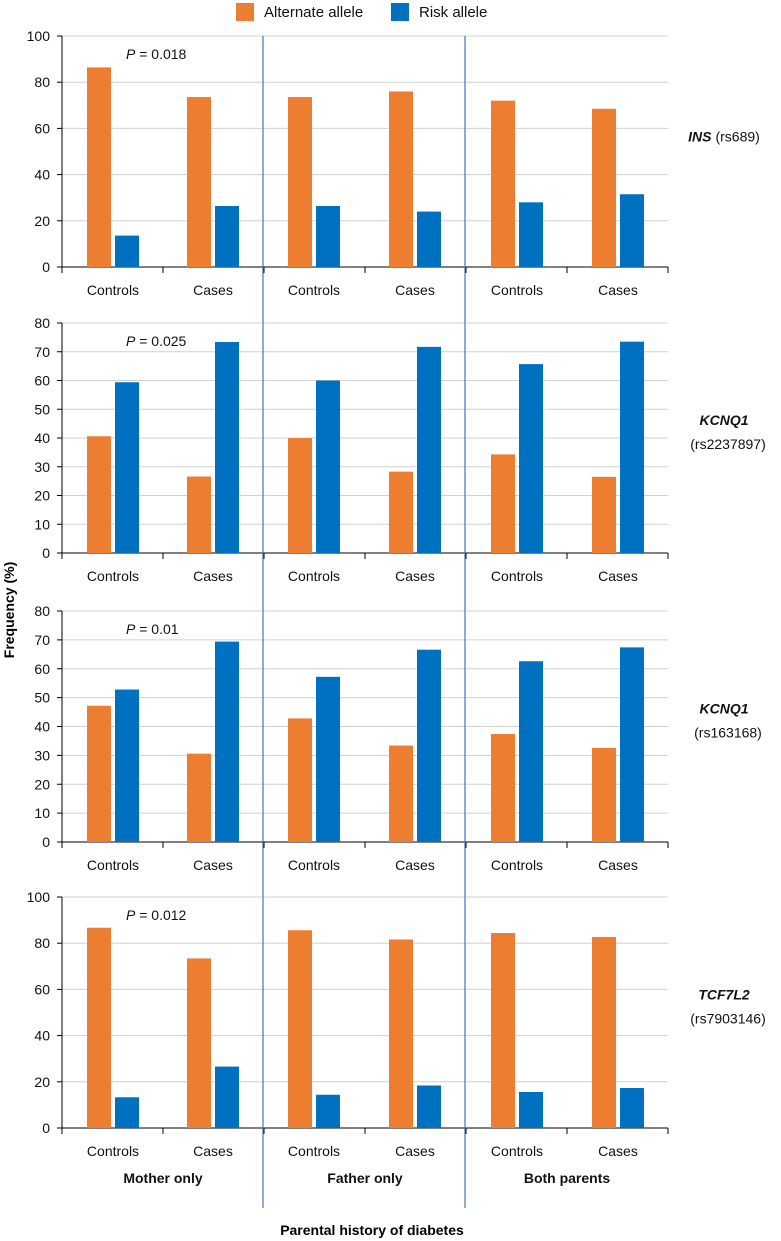  I want to click on legend-swatch-alternate, so click(245, 12).